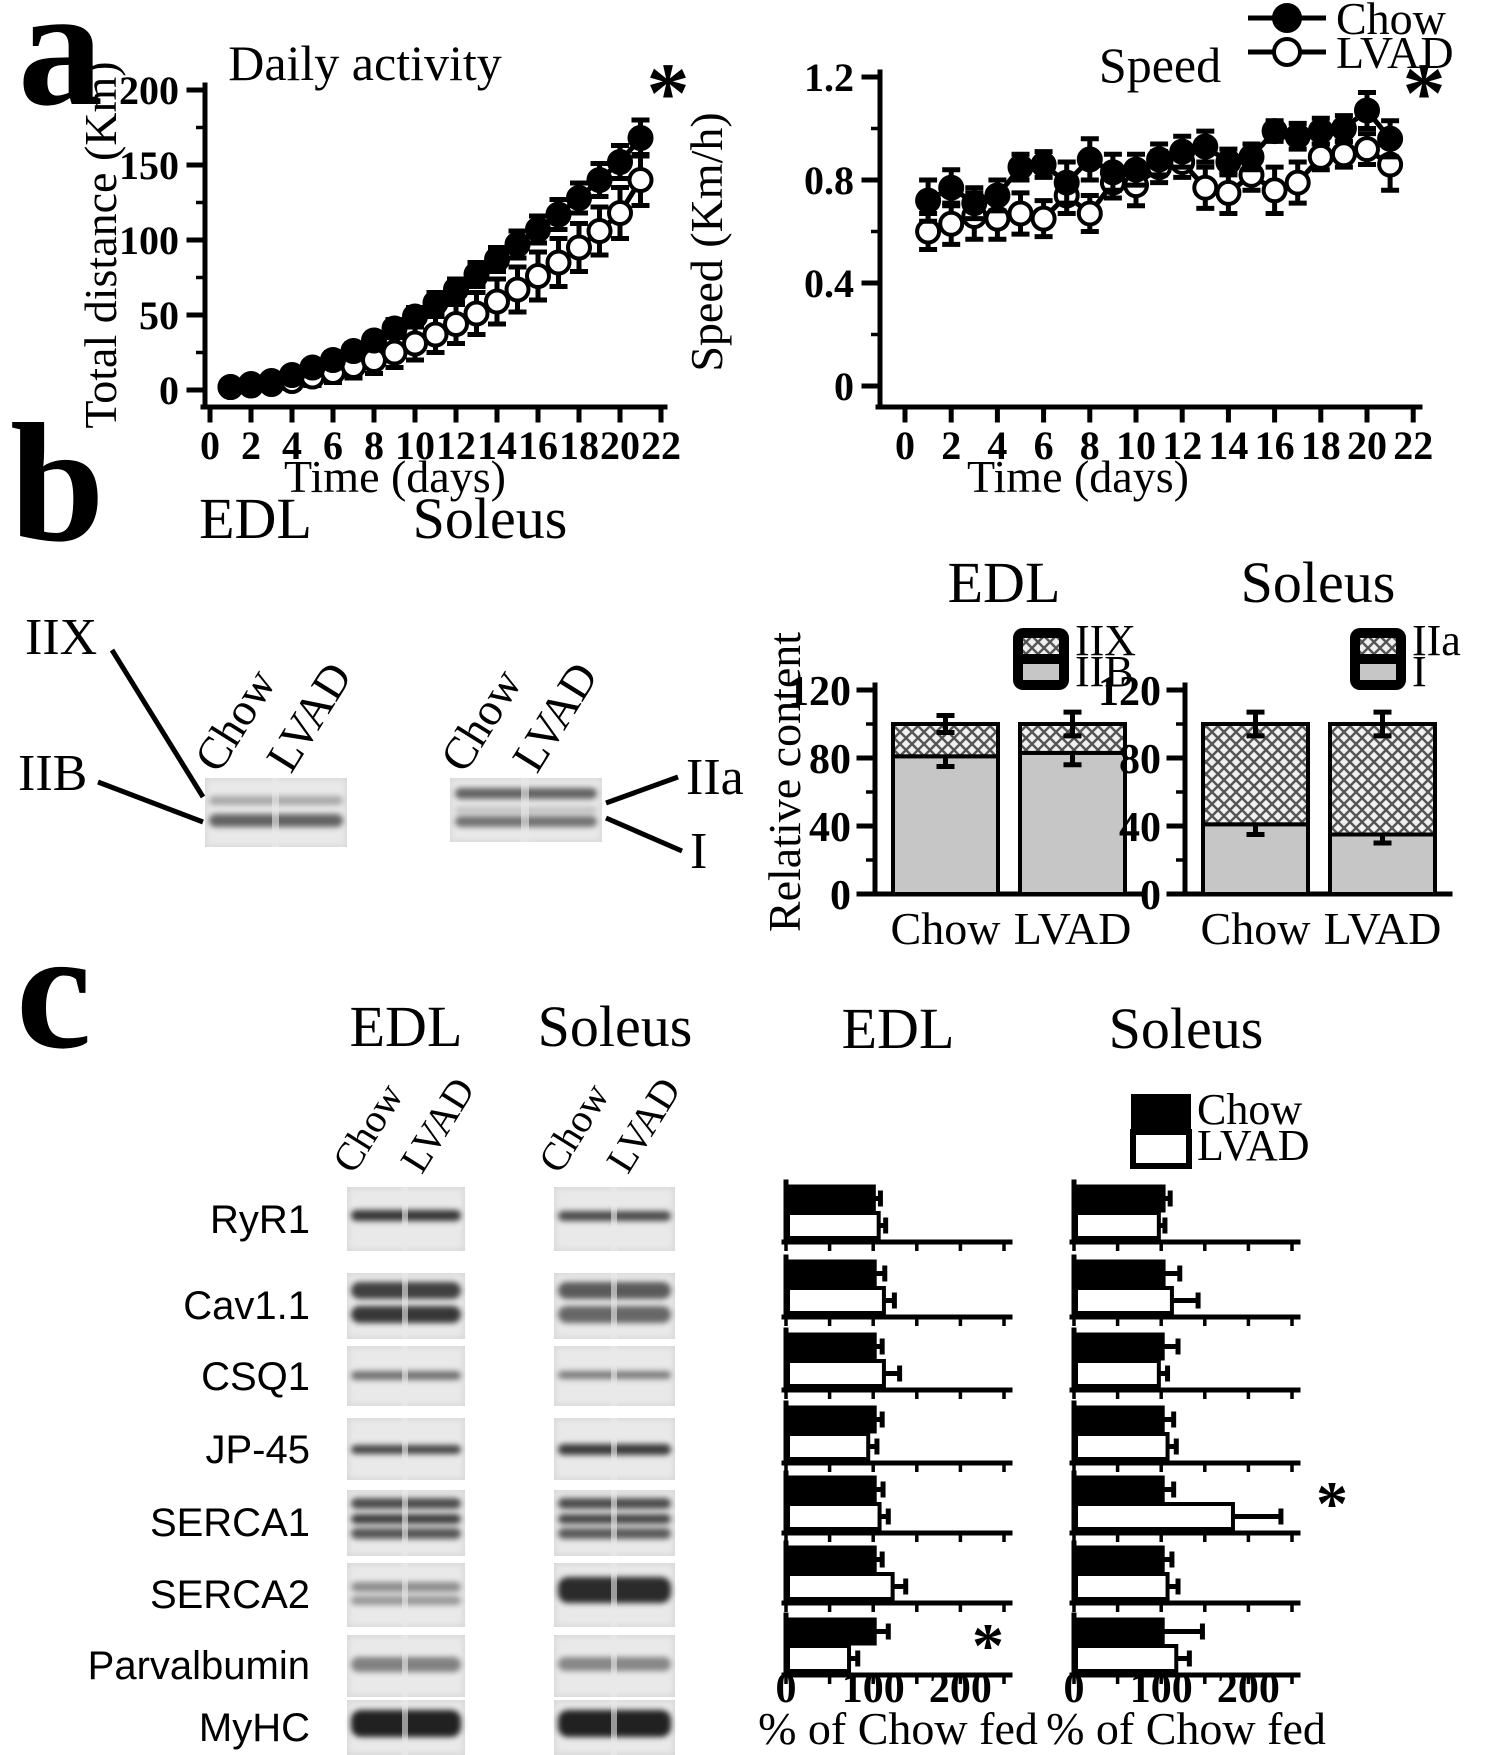  I want to click on legend-swatch-gray, so click(1378, 672).